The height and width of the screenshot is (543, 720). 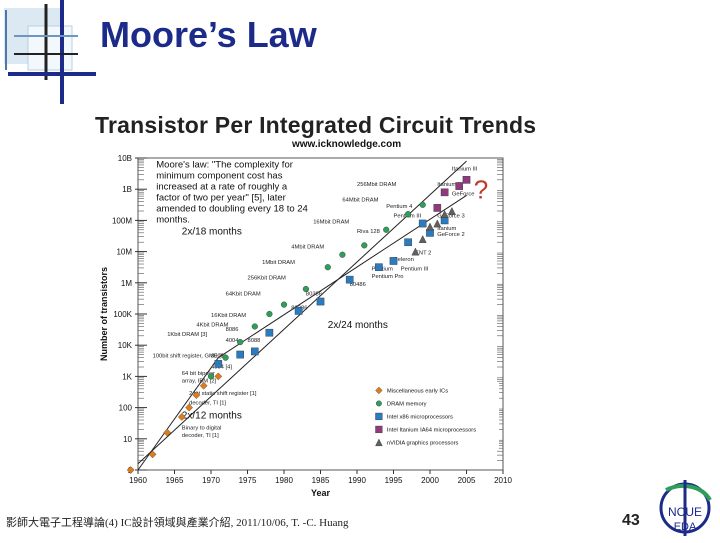 What do you see at coordinates (212, 416) in the screenshot?
I see `trend-label: 2x/12 months` at bounding box center [212, 416].